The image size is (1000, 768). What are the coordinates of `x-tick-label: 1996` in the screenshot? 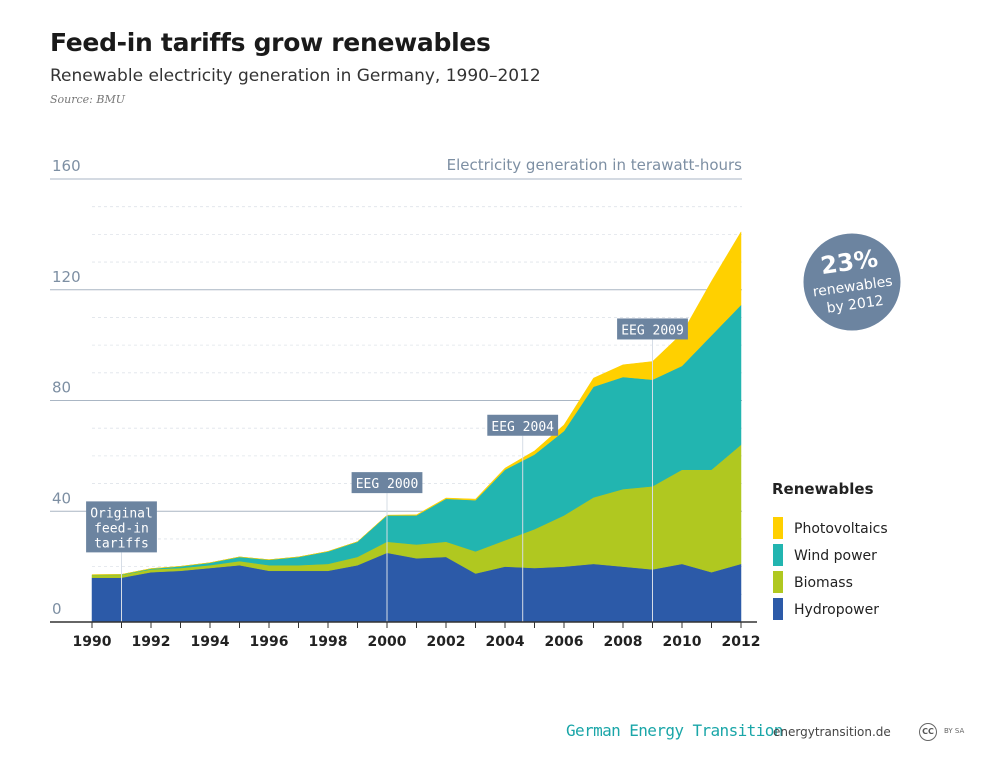 It's located at (269, 642).